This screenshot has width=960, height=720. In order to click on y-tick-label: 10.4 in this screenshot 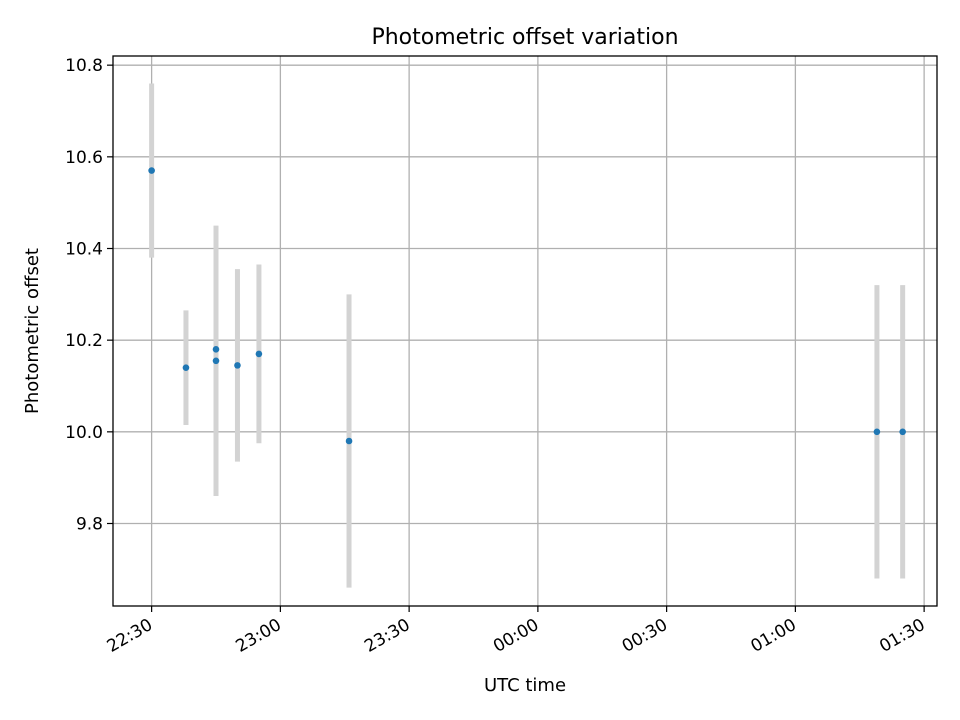, I will do `click(84, 250)`.